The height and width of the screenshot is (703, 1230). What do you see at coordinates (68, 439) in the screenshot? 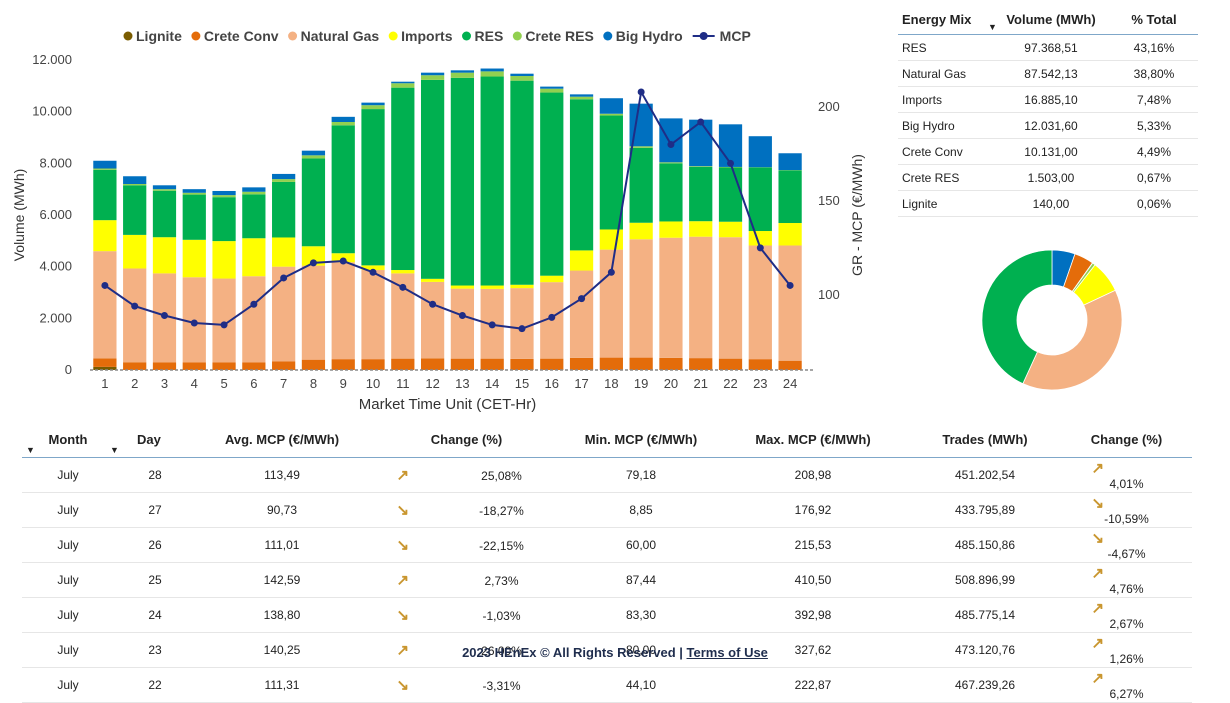
I see `col-month: Month▼` at bounding box center [68, 439].